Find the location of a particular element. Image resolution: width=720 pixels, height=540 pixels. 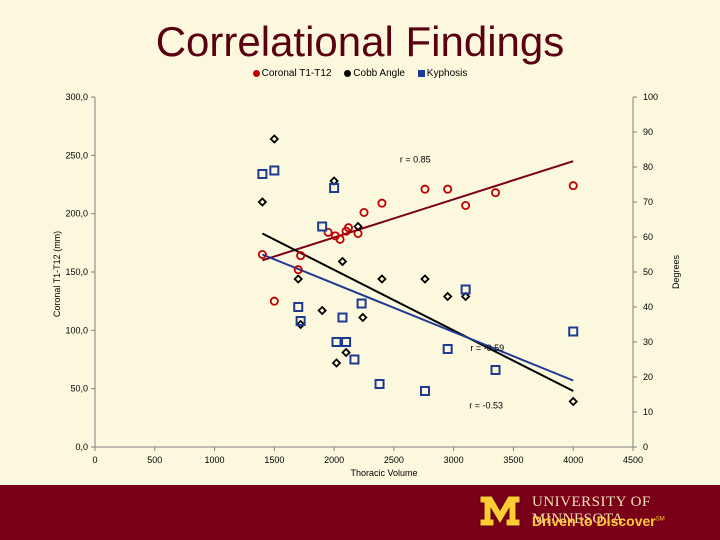

y-right-tick-label: 100 is located at coordinates (650, 97).